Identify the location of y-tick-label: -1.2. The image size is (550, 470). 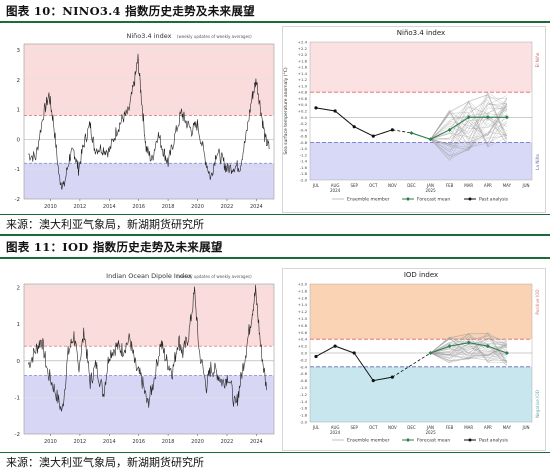
(304, 394).